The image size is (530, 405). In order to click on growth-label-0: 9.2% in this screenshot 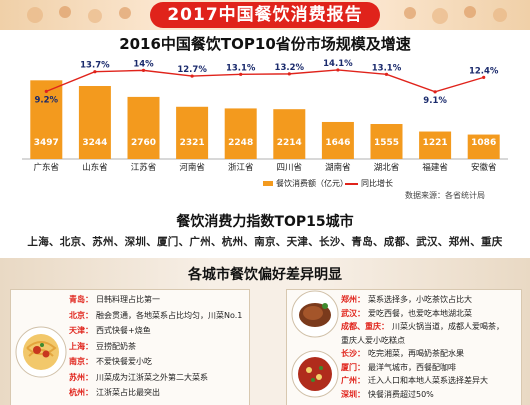, I will do `click(47, 100)`.